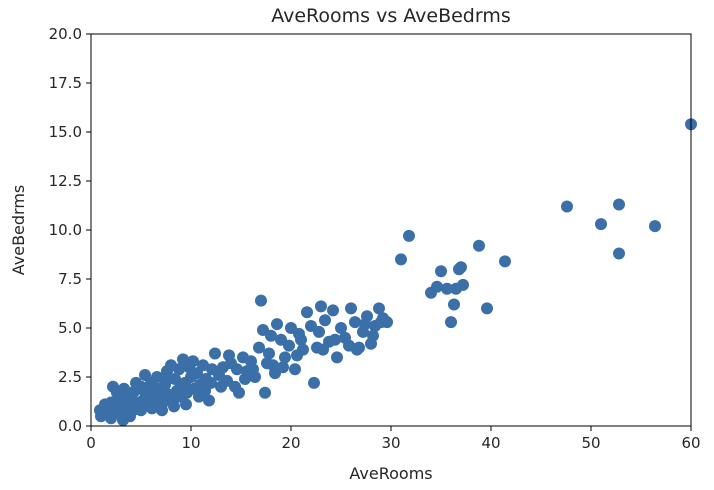 The height and width of the screenshot is (490, 714). What do you see at coordinates (590, 443) in the screenshot?
I see `x-tick-label: 50` at bounding box center [590, 443].